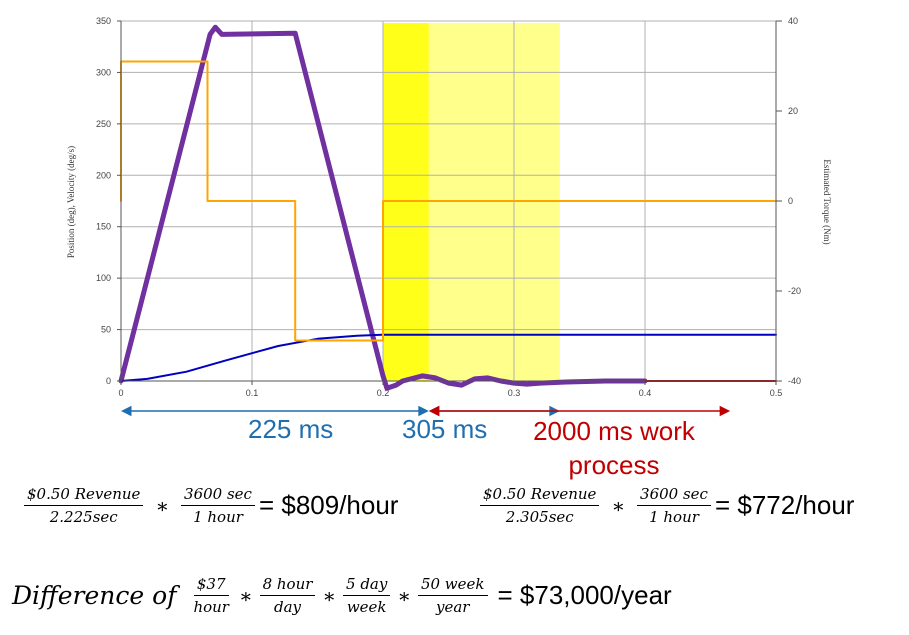 Image resolution: width=909 pixels, height=635 pixels. I want to click on fraction-numerator: 8 hour, so click(287, 584).